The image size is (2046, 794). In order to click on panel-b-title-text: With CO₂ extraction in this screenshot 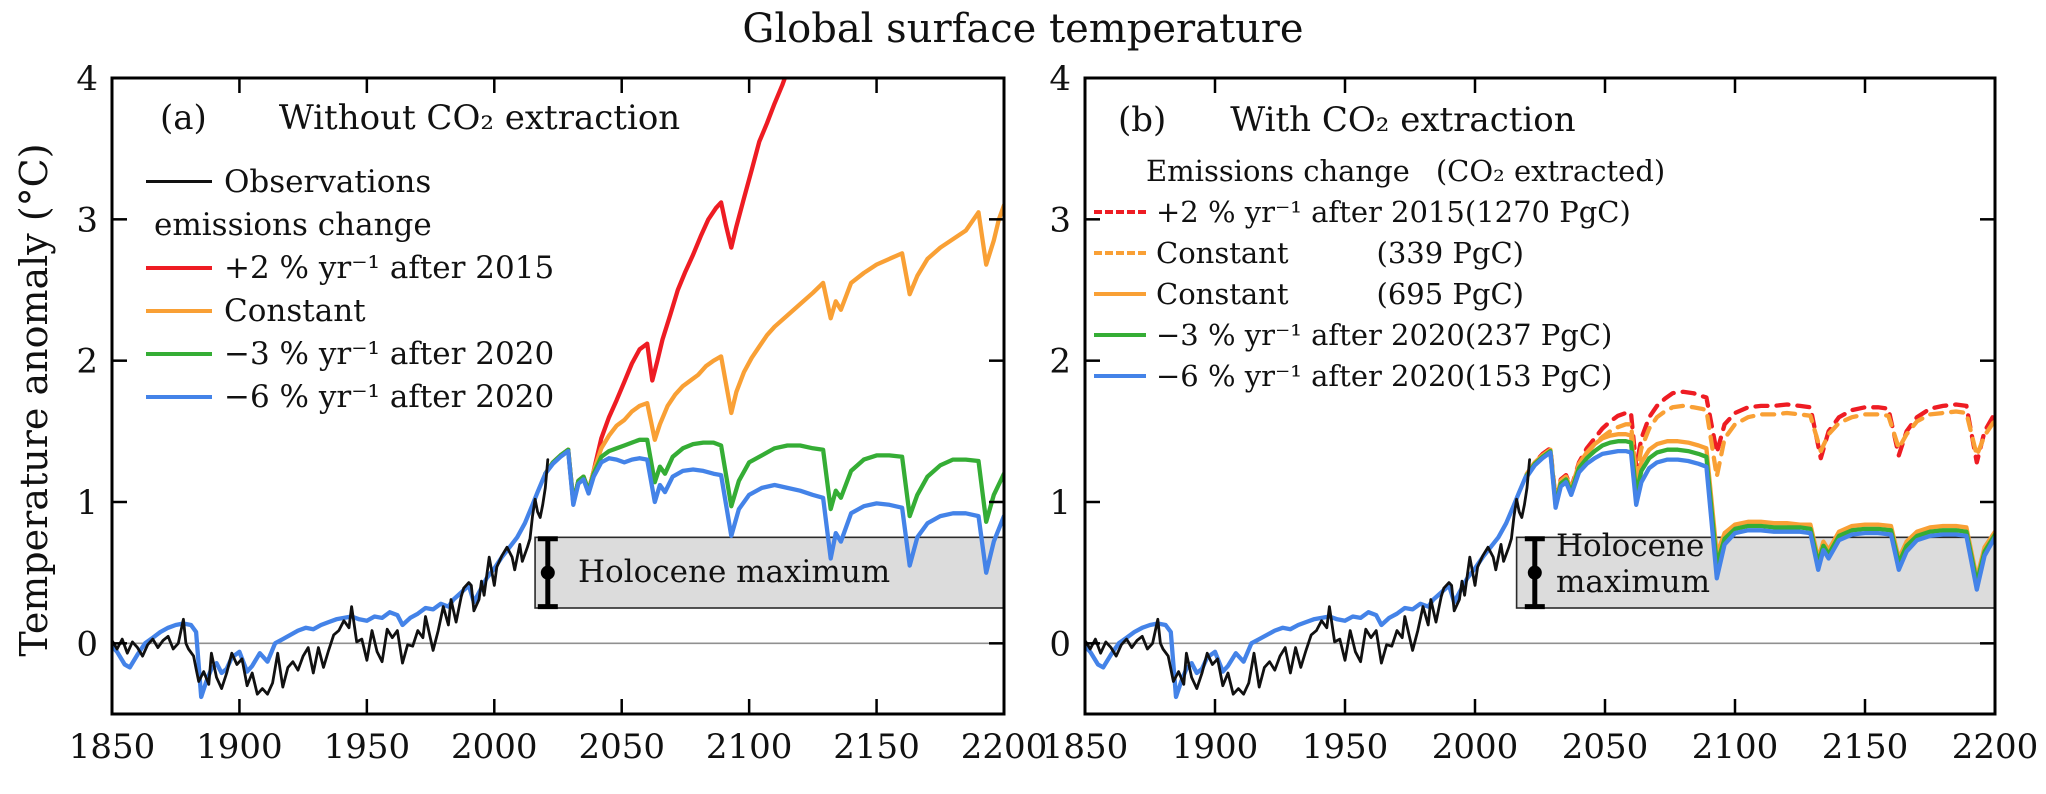, I will do `click(1403, 120)`.